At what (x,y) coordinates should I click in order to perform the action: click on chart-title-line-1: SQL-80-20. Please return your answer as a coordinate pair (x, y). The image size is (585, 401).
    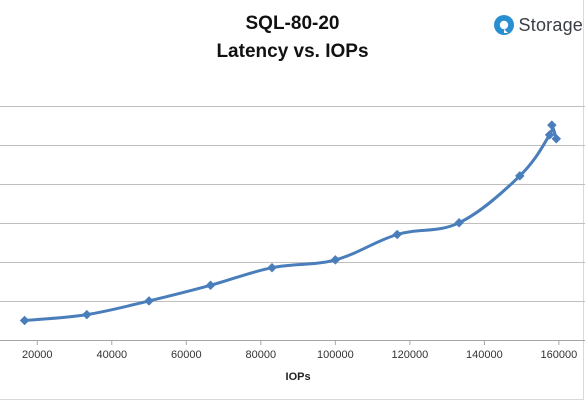
    Looking at the image, I should click on (292, 23).